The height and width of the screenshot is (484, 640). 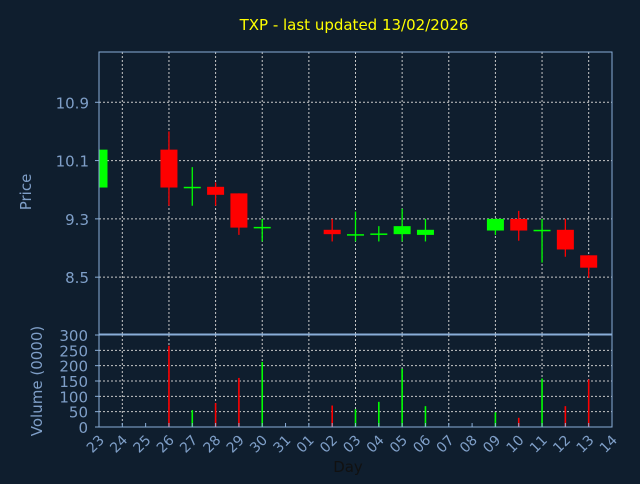 What do you see at coordinates (189, 445) in the screenshot?
I see `x-tick-label: 27` at bounding box center [189, 445].